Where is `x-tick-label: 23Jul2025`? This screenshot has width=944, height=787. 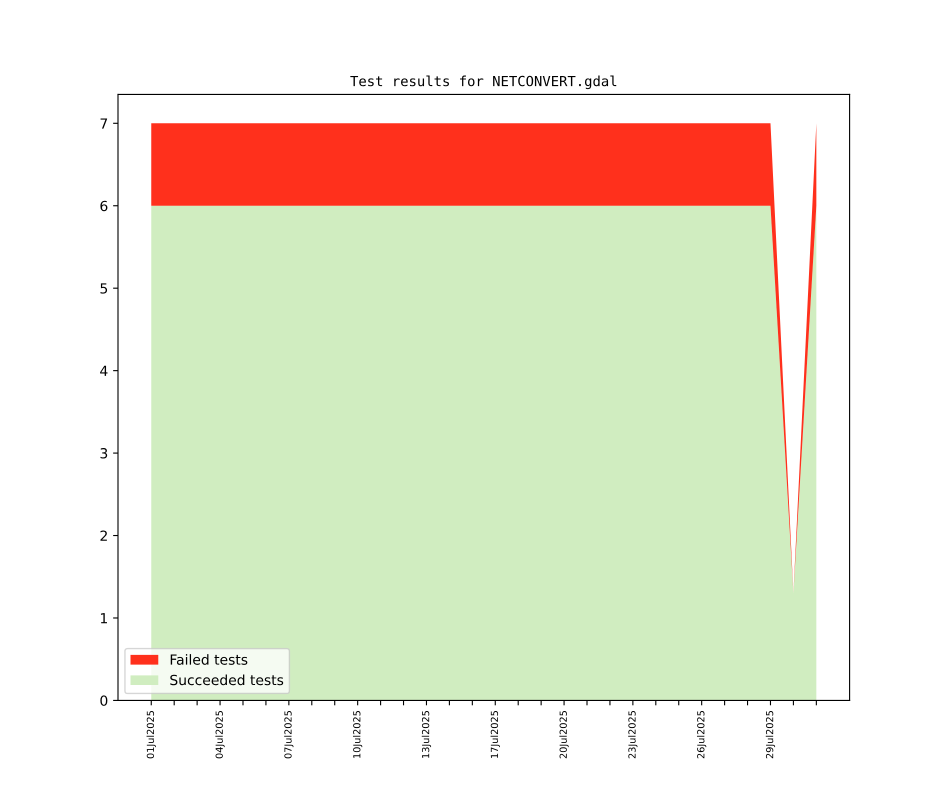 x-tick-label: 23Jul2025 is located at coordinates (633, 734).